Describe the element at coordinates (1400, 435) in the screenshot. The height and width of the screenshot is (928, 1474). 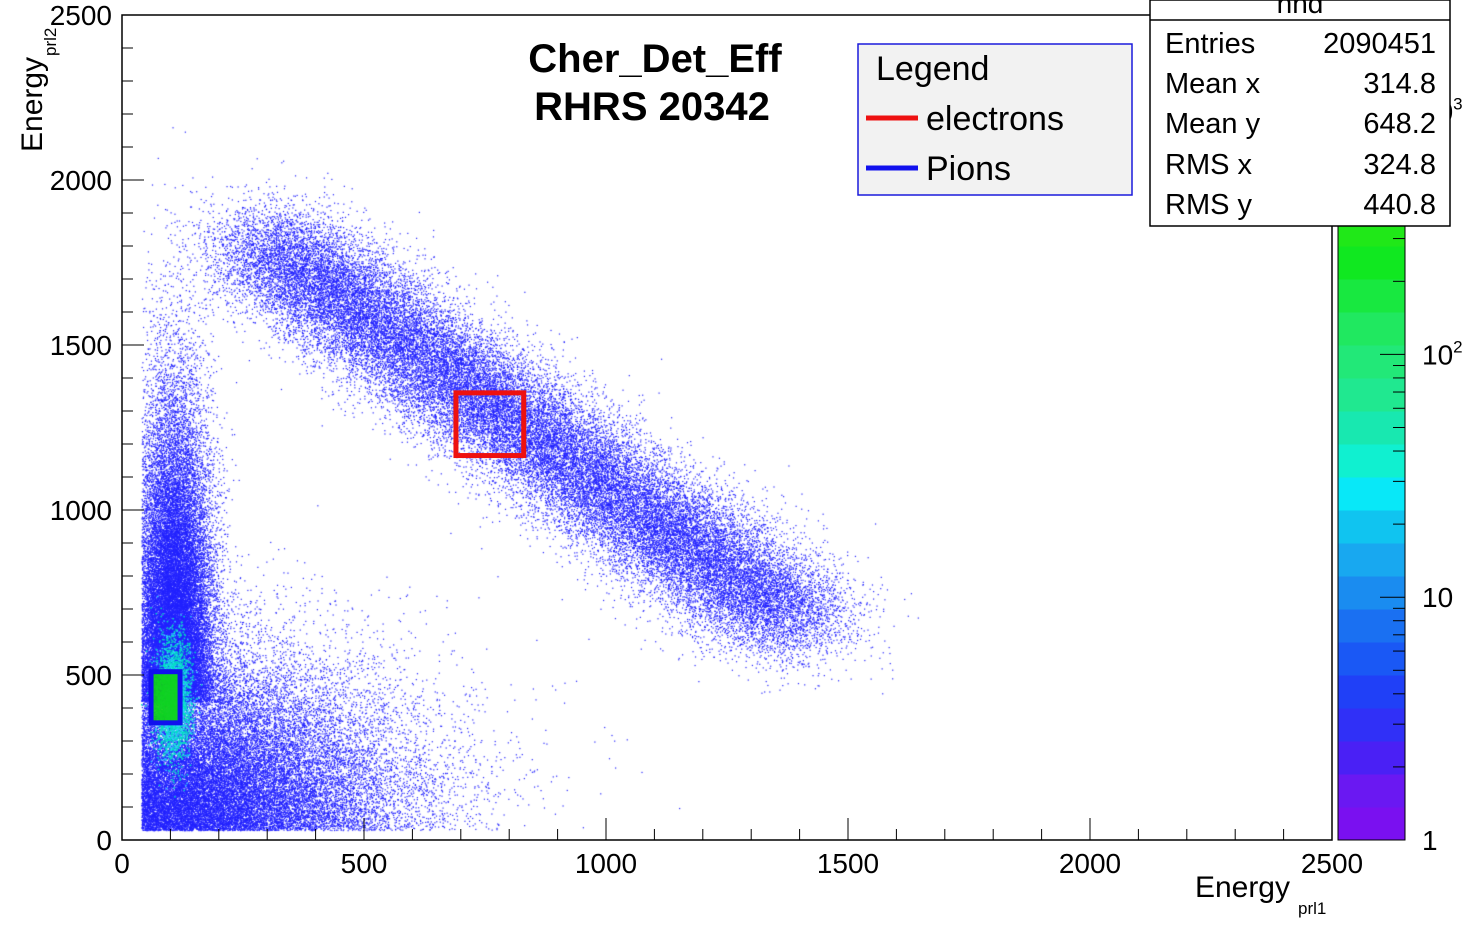
I see `color-palette: 110102103` at that location.